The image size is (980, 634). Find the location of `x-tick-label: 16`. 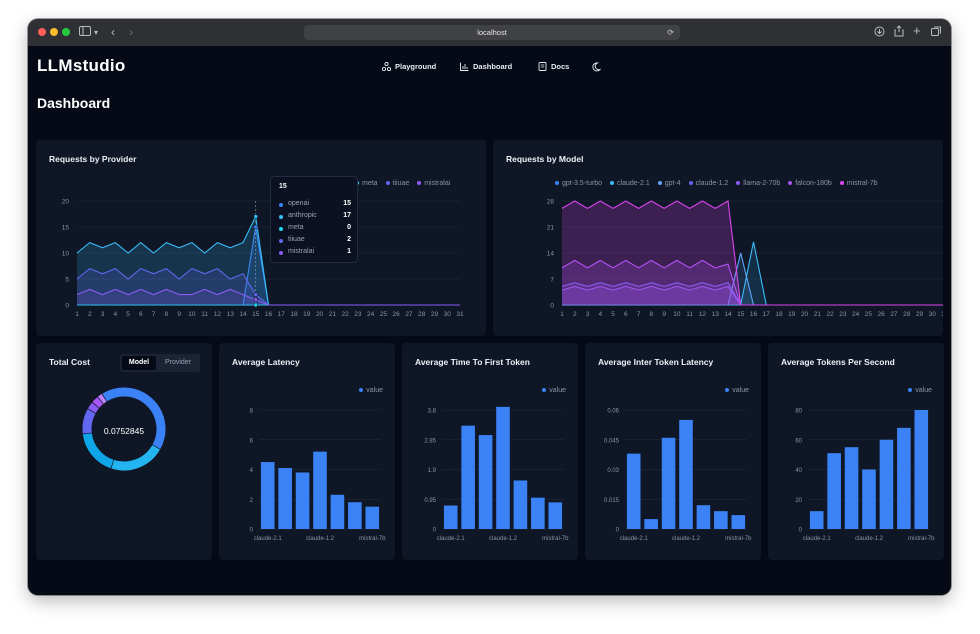

x-tick-label: 16 is located at coordinates (754, 314).